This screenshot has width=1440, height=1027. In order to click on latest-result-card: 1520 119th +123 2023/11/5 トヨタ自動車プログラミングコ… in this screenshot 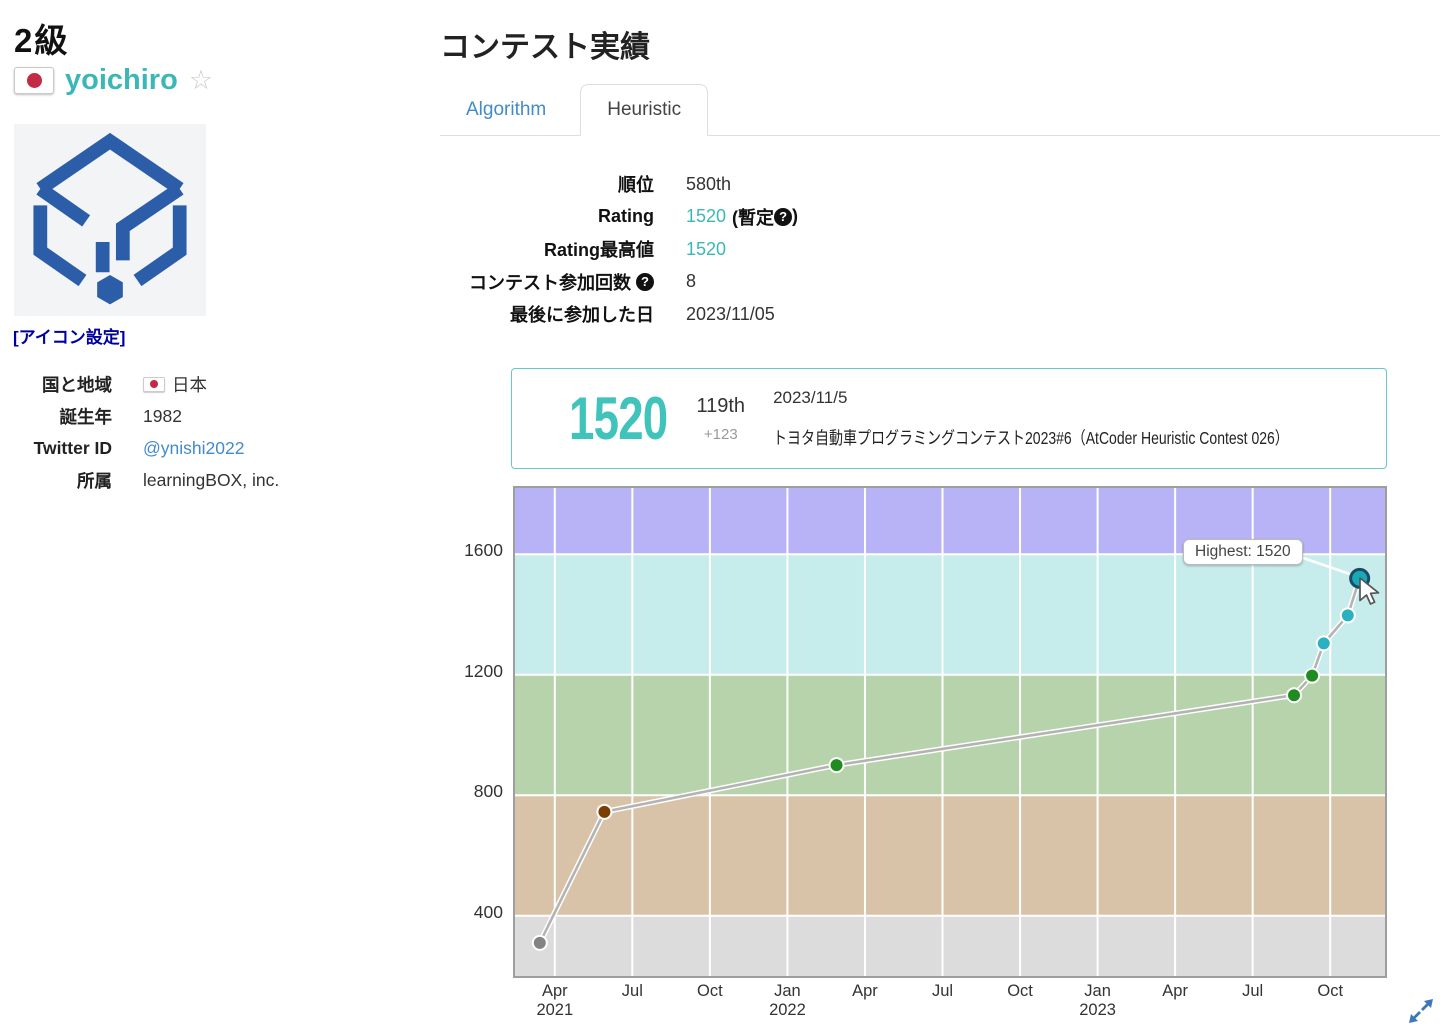, I will do `click(949, 418)`.